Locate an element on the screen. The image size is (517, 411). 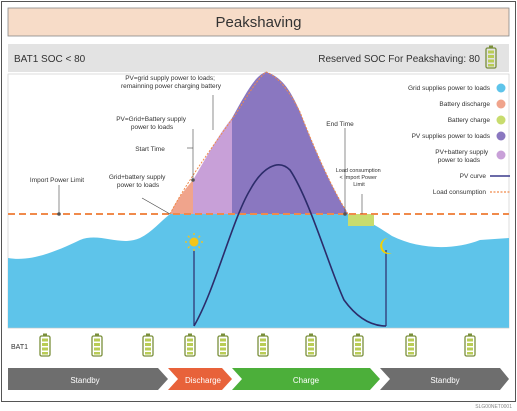
phase-discharge is located at coordinates (200, 379).